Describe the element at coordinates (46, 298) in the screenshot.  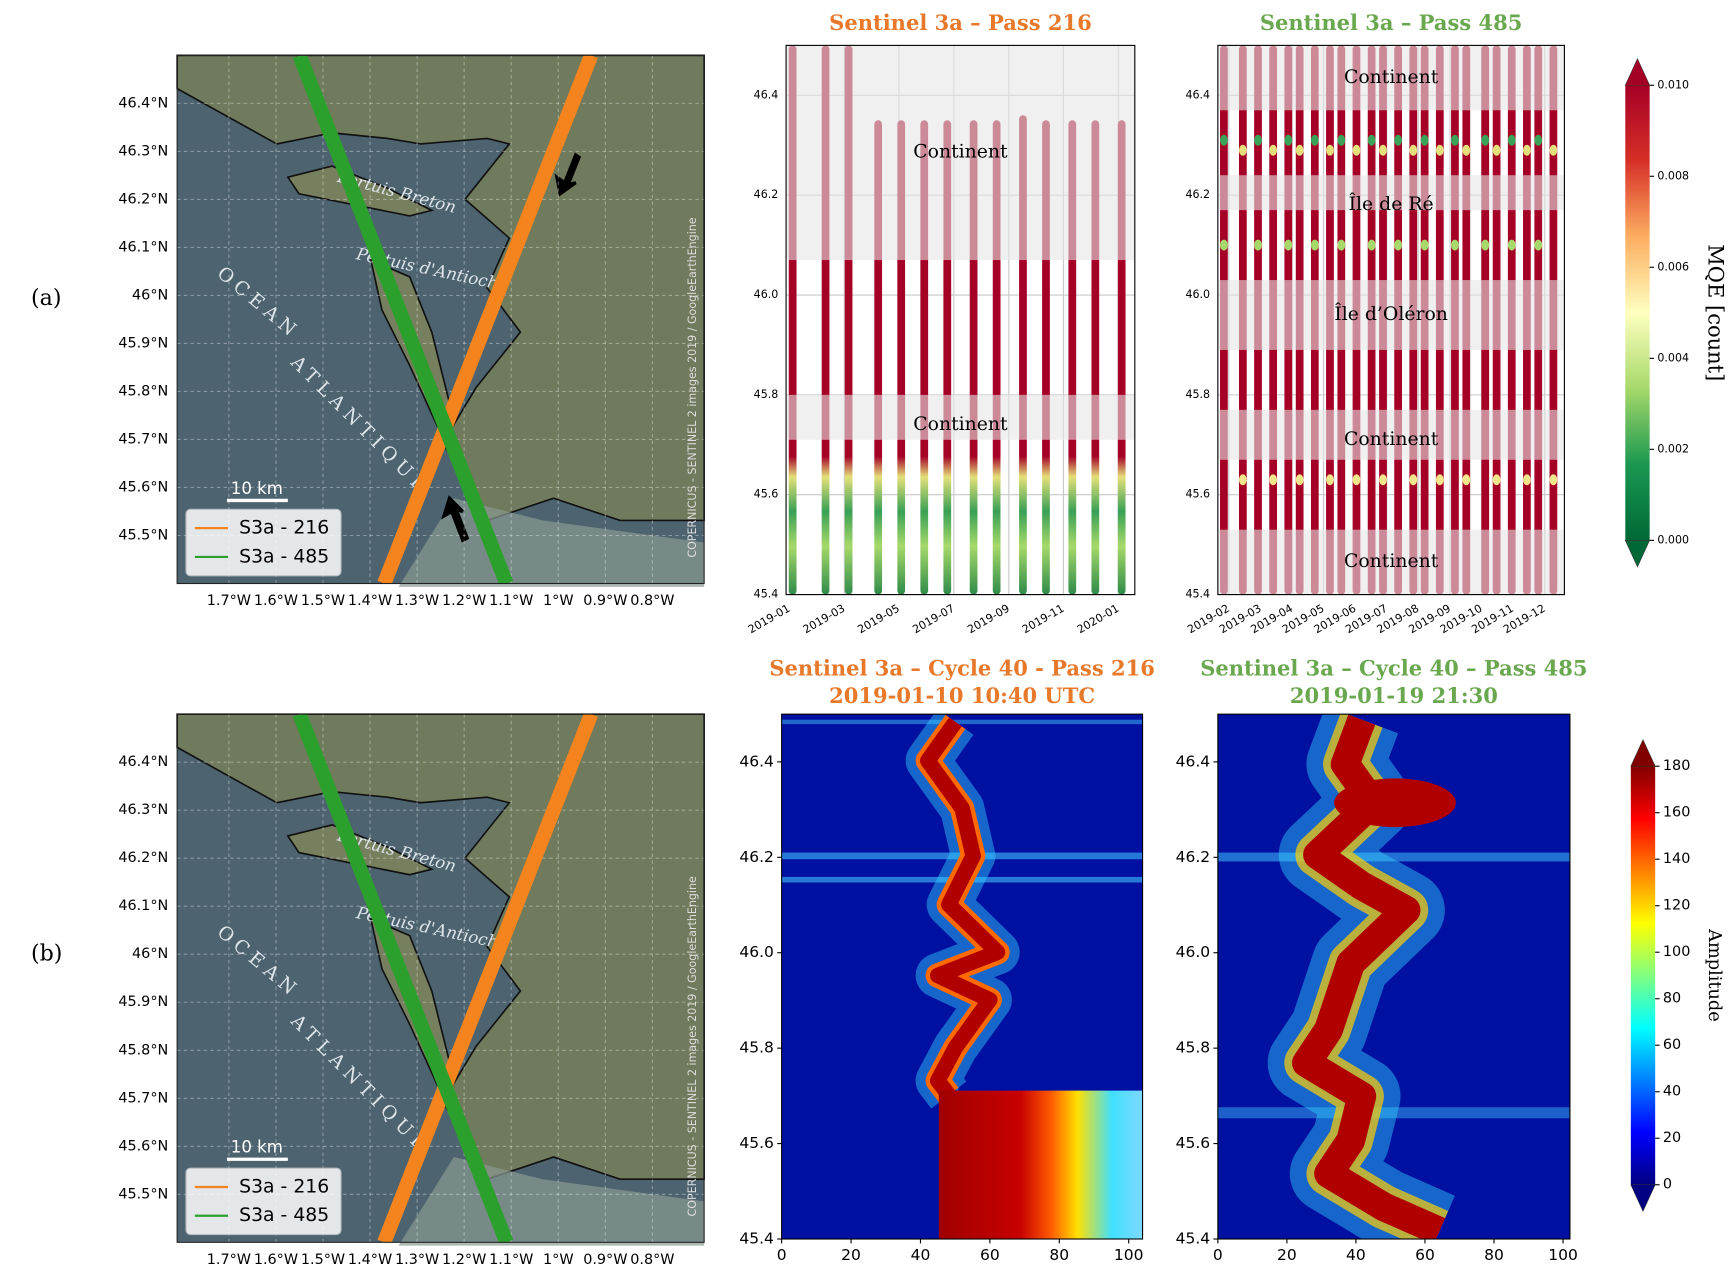
I see `row-label: (a)` at that location.